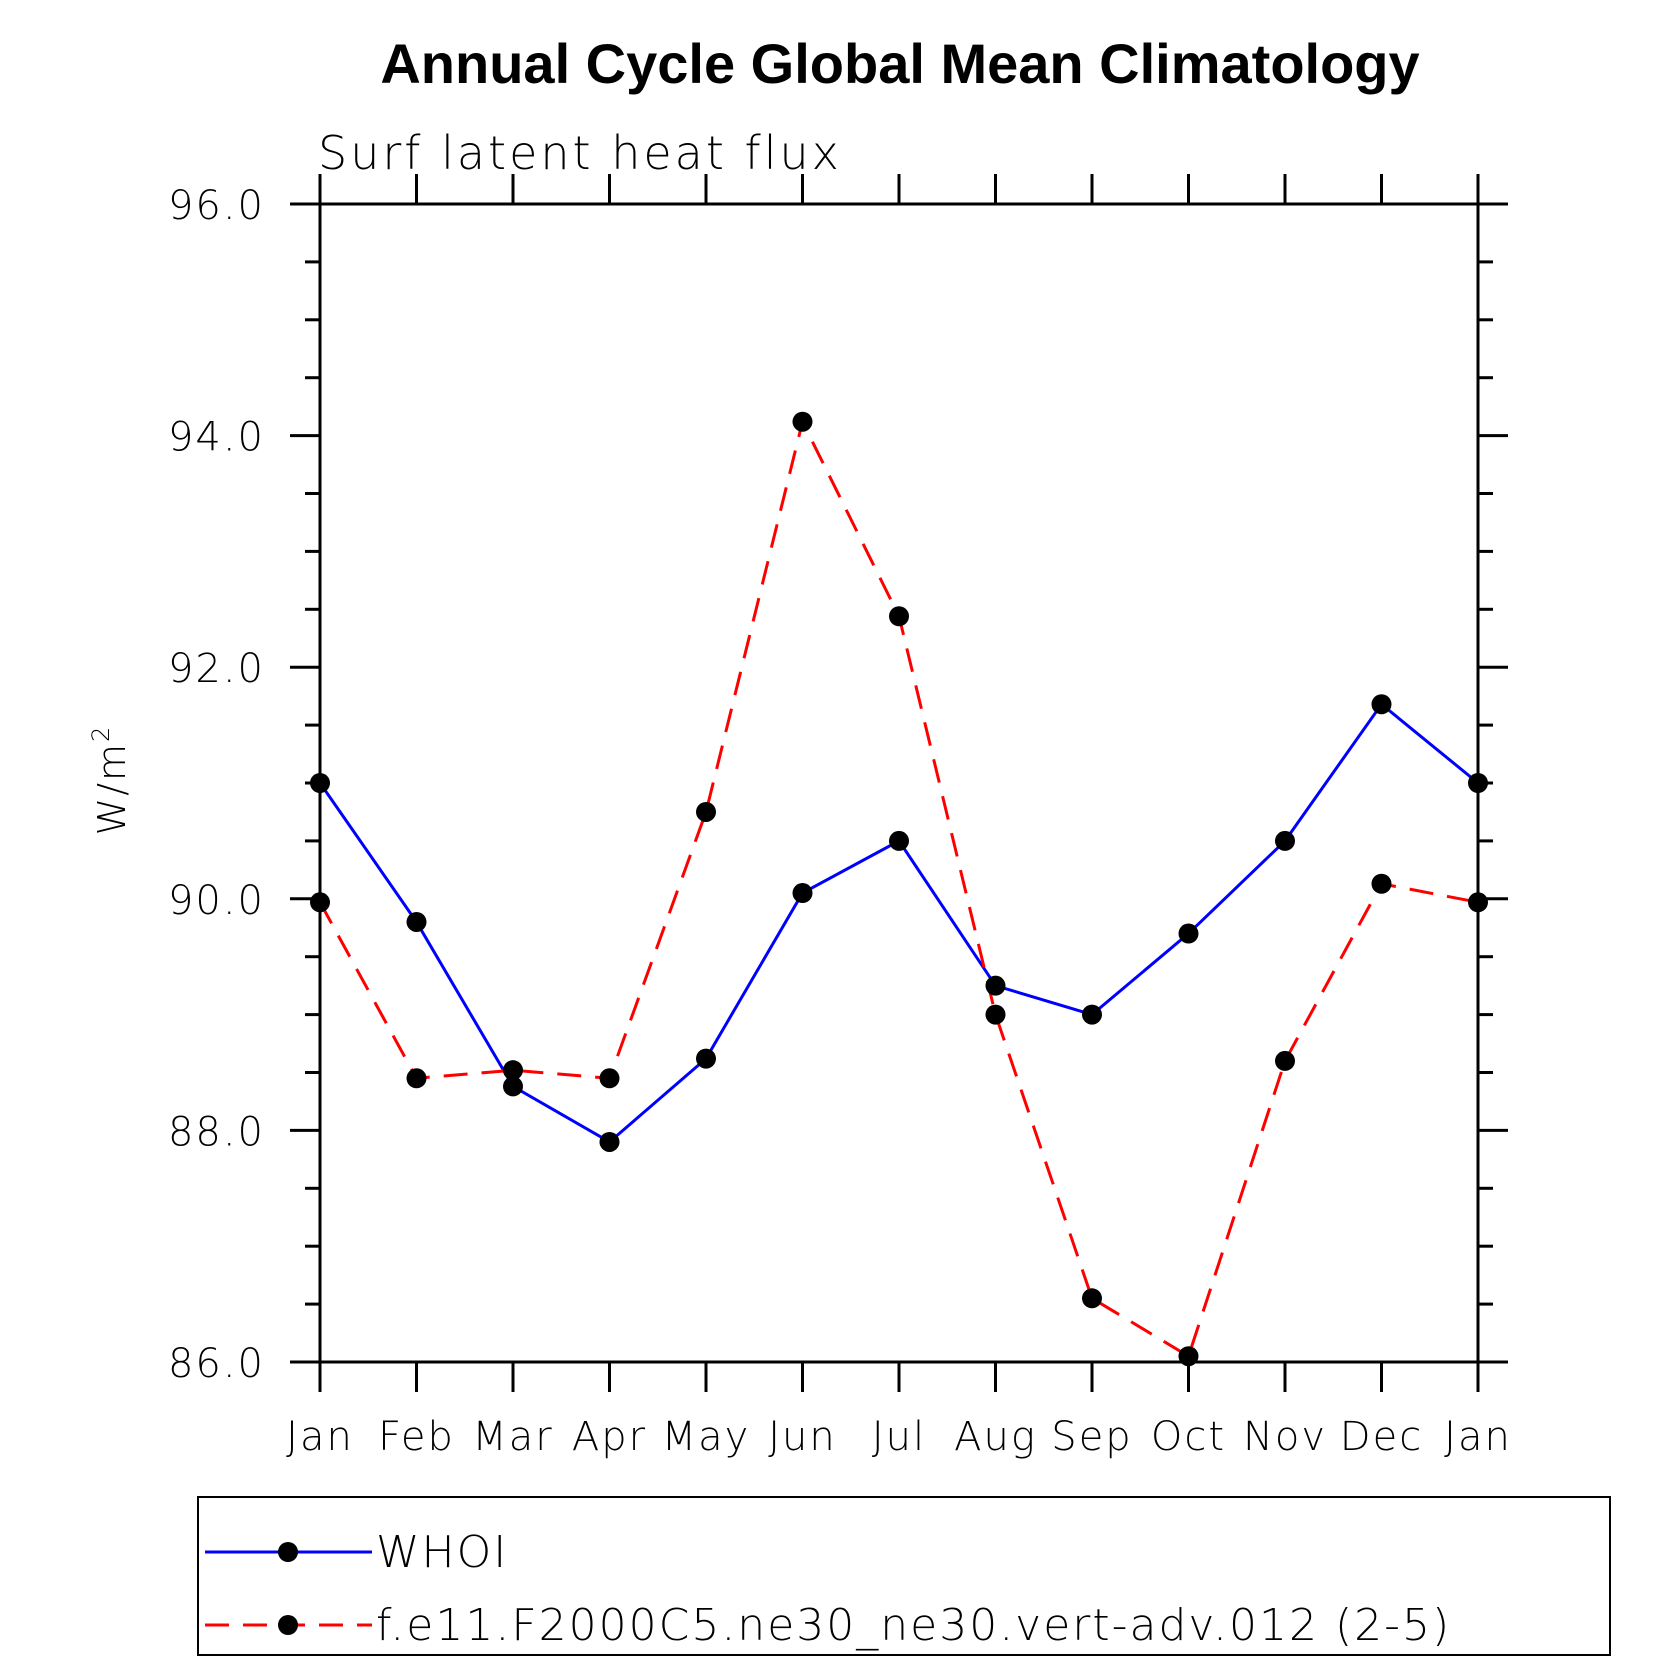 The image size is (1675, 1680). I want to click on x-tick-label: Jul, so click(899, 1437).